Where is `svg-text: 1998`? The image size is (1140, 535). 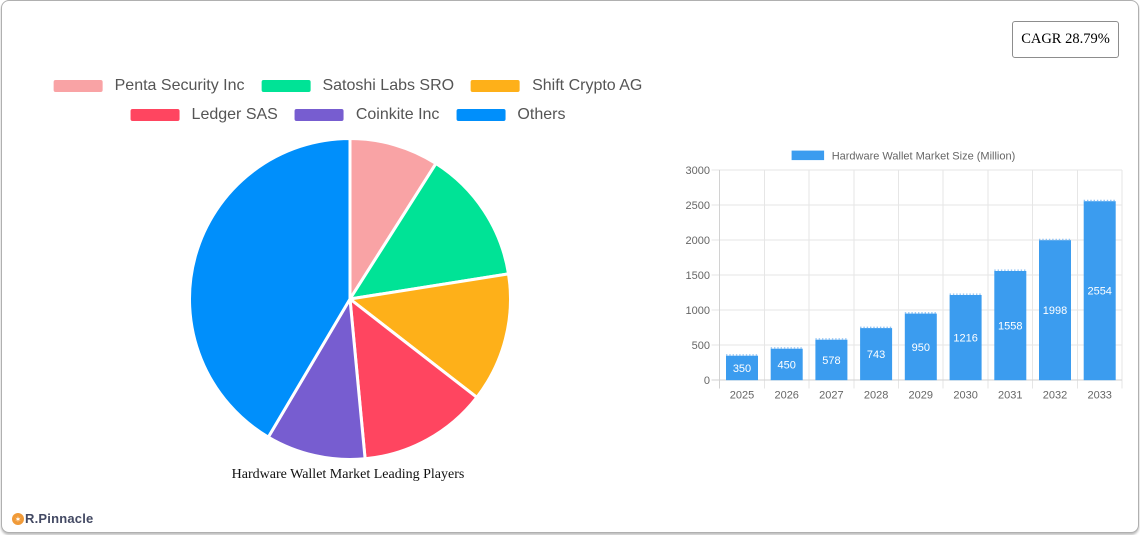
svg-text: 1998 is located at coordinates (1055, 311).